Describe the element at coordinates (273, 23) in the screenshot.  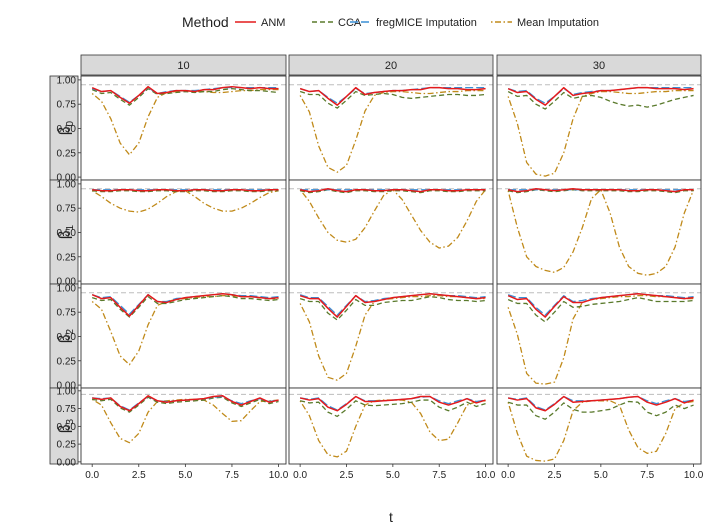
I see `legend-label-anm: ANM` at that location.